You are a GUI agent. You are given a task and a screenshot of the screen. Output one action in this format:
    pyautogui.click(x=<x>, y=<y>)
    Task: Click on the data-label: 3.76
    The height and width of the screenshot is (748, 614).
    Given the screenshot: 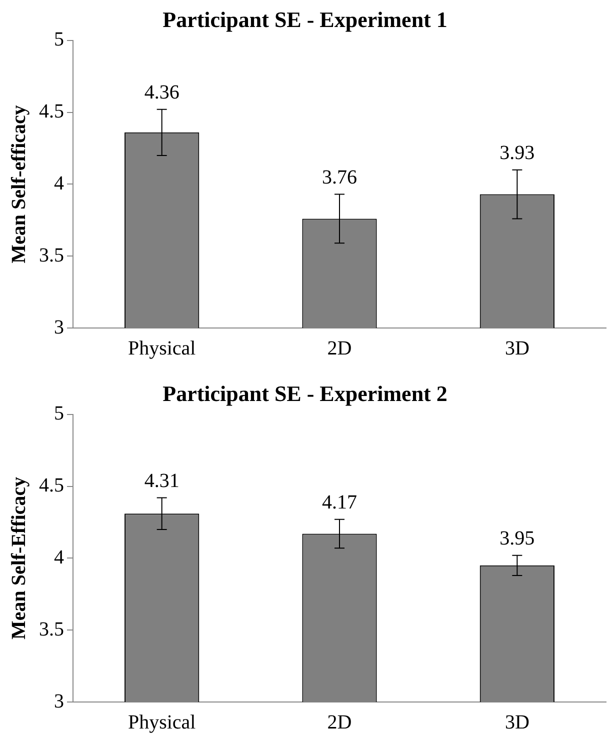 What is the action you would take?
    pyautogui.click(x=339, y=177)
    